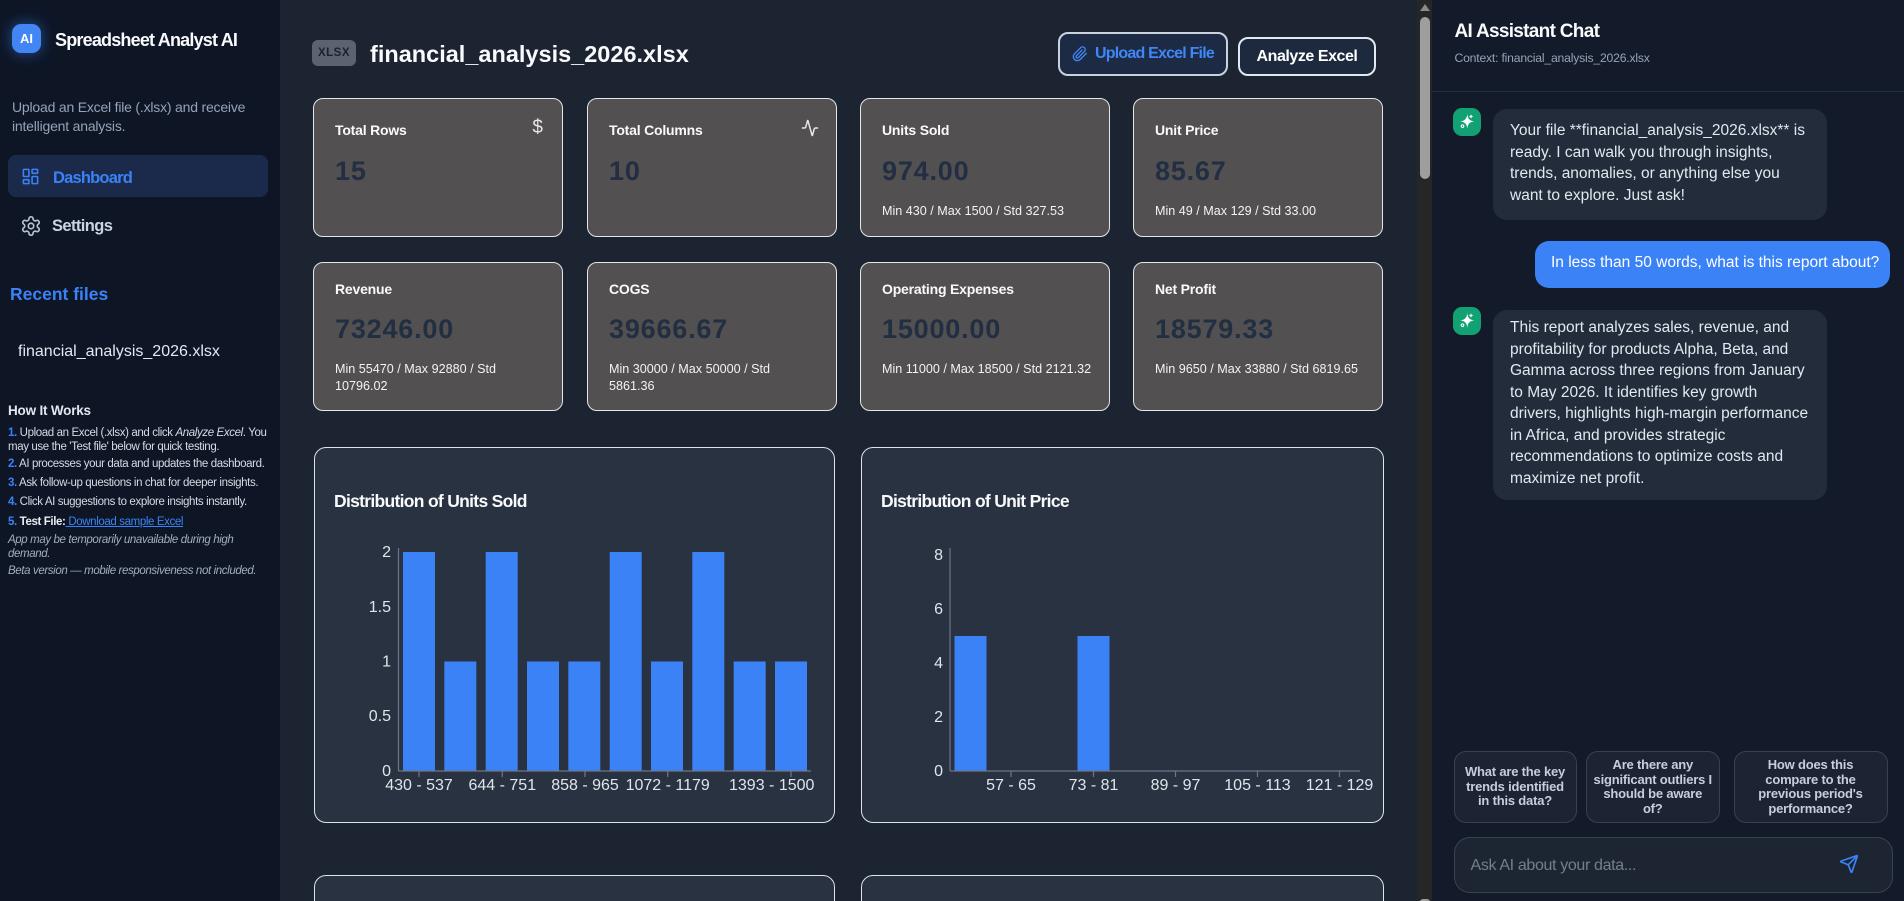 This screenshot has height=901, width=1904. I want to click on svg-text: 644 - 751, so click(502, 785).